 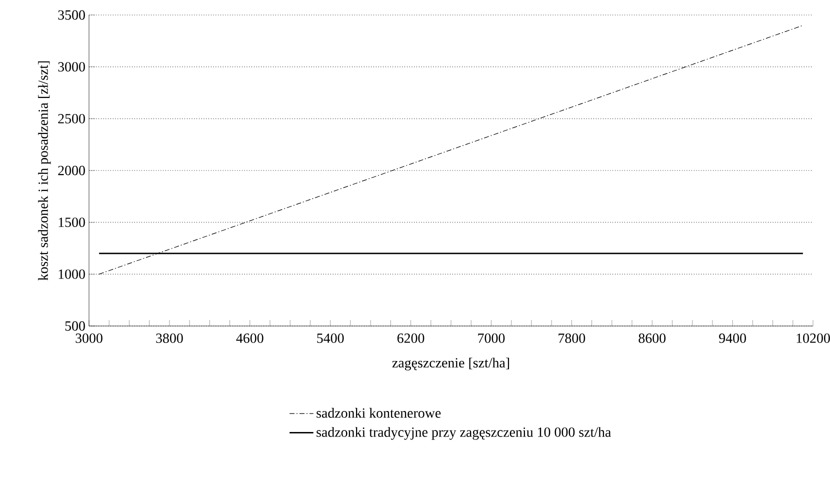 What do you see at coordinates (330, 338) in the screenshot?
I see `x-tick-label: 5400` at bounding box center [330, 338].